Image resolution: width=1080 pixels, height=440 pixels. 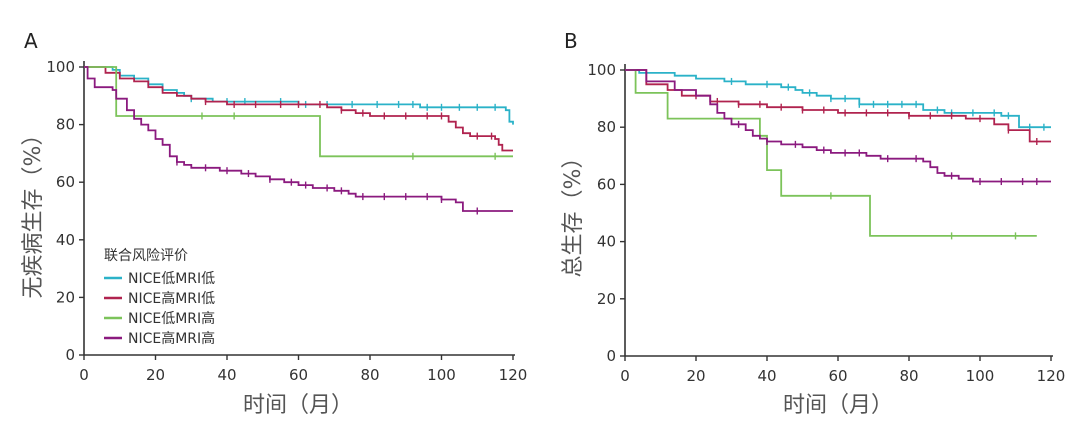 I want to click on panel-a-x-tick-label: 40, so click(x=226, y=375).